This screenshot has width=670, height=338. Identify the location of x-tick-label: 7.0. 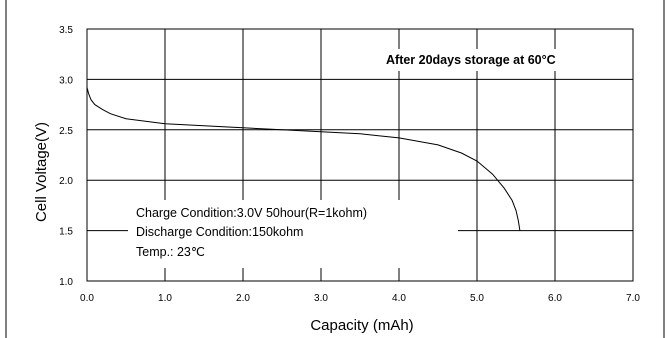
(633, 298).